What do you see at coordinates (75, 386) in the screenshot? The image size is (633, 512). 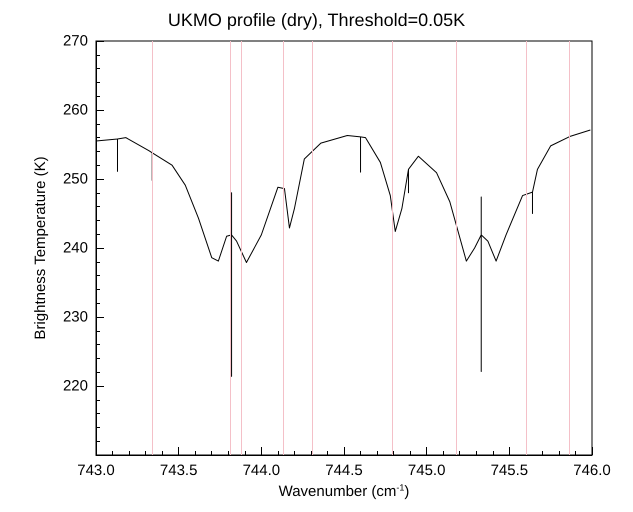 I see `y-tick-label: 220` at bounding box center [75, 386].